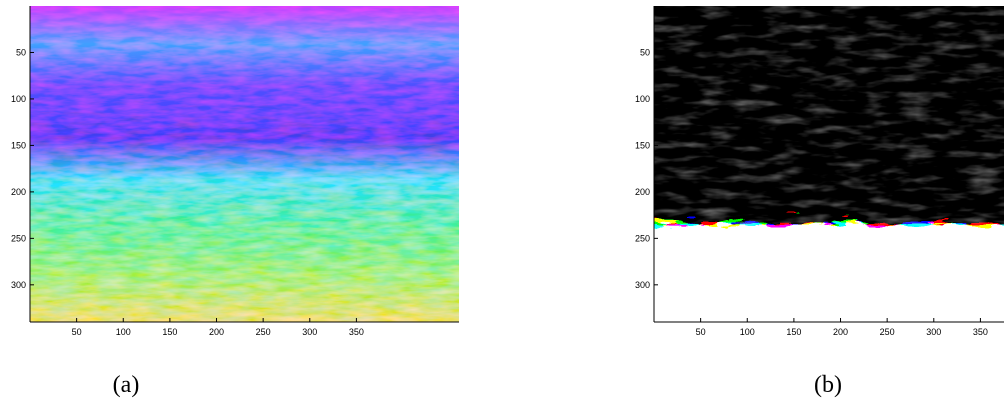  What do you see at coordinates (828, 385) in the screenshot?
I see `caption: (b)` at bounding box center [828, 385].